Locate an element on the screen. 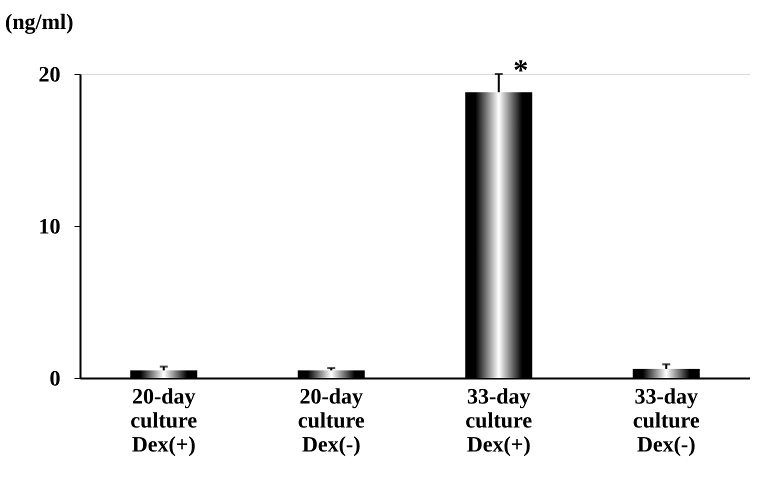 The height and width of the screenshot is (477, 779). y-tick-label: 10 is located at coordinates (49, 226).